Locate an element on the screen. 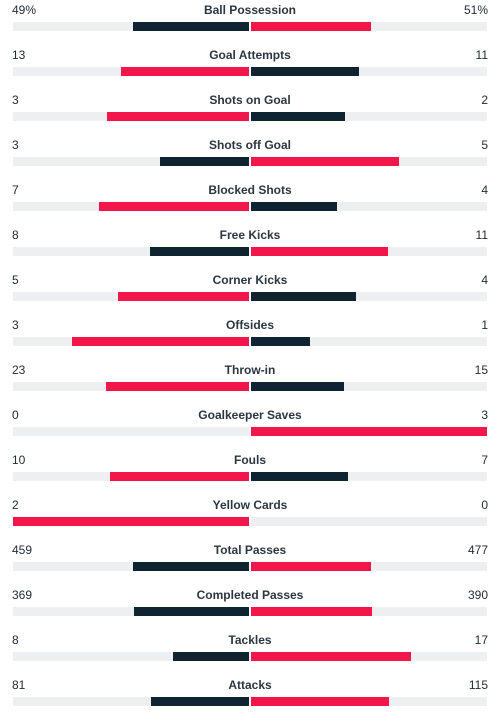 The image size is (500, 722). home-value: 2 is located at coordinates (15, 505).